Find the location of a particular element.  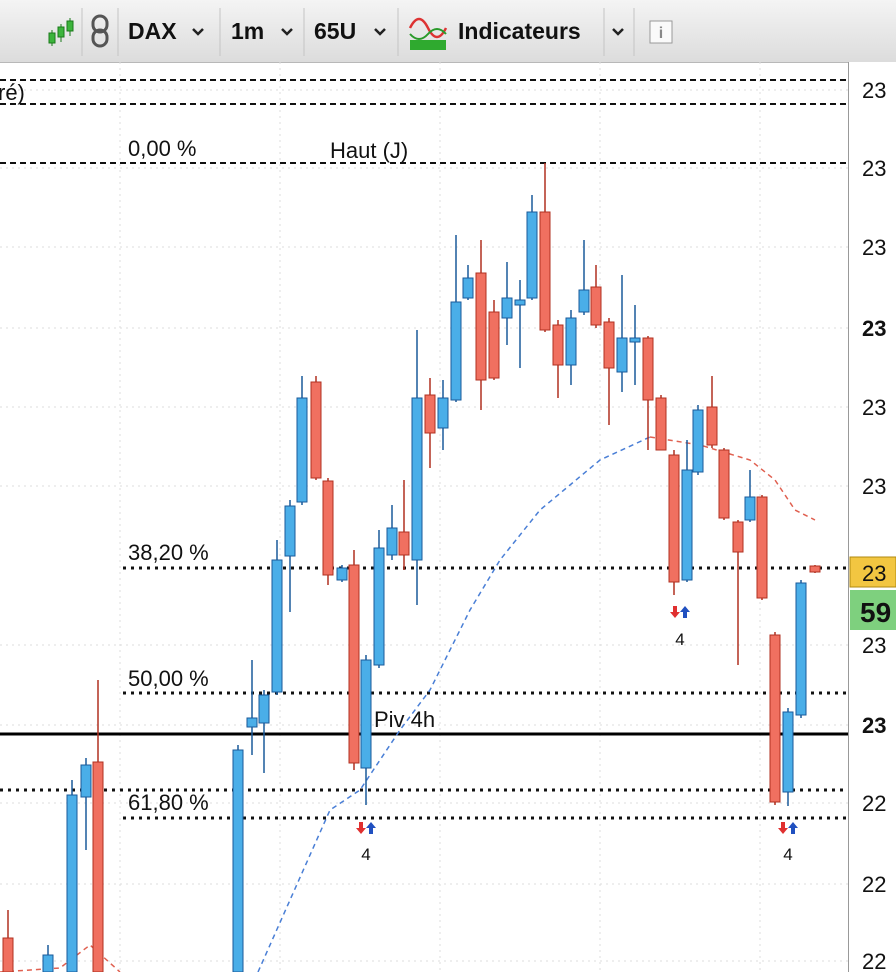

change-badge is located at coordinates (873, 610).